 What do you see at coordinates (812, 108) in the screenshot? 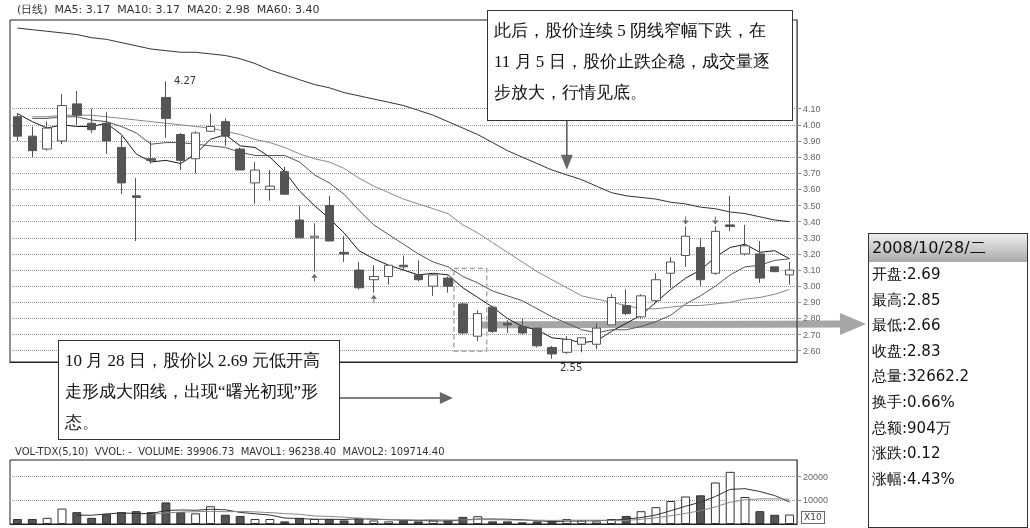
I see `y-tick-label: 4.10` at bounding box center [812, 108].